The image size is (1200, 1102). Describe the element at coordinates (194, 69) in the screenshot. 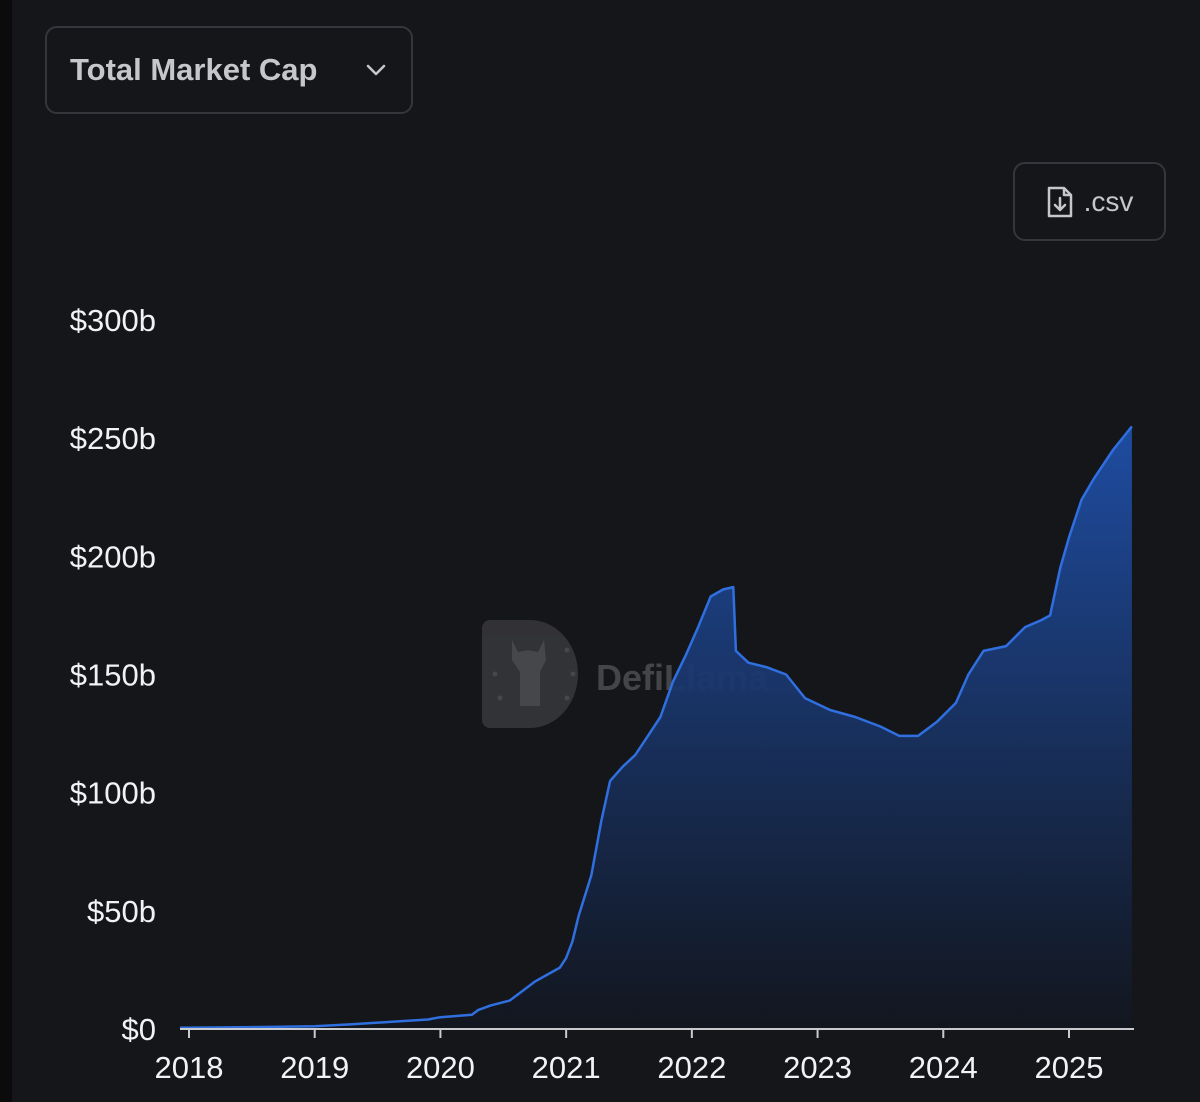

I see `metric-dropdown-label: Total Market Cap` at that location.